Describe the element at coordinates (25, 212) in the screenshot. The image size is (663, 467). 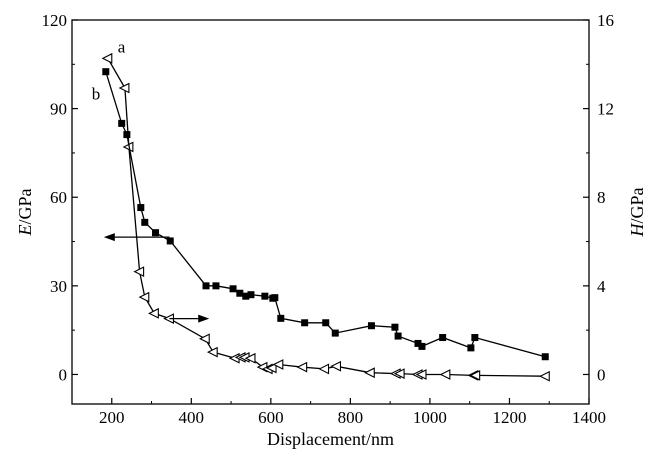
I see `left-axis-title: E/GPa` at that location.